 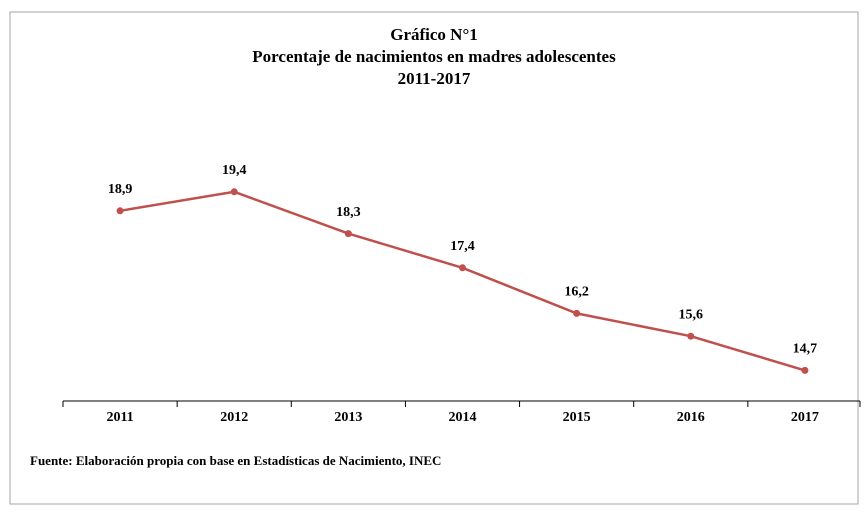 What do you see at coordinates (463, 417) in the screenshot?
I see `x-tick-label: 2014` at bounding box center [463, 417].